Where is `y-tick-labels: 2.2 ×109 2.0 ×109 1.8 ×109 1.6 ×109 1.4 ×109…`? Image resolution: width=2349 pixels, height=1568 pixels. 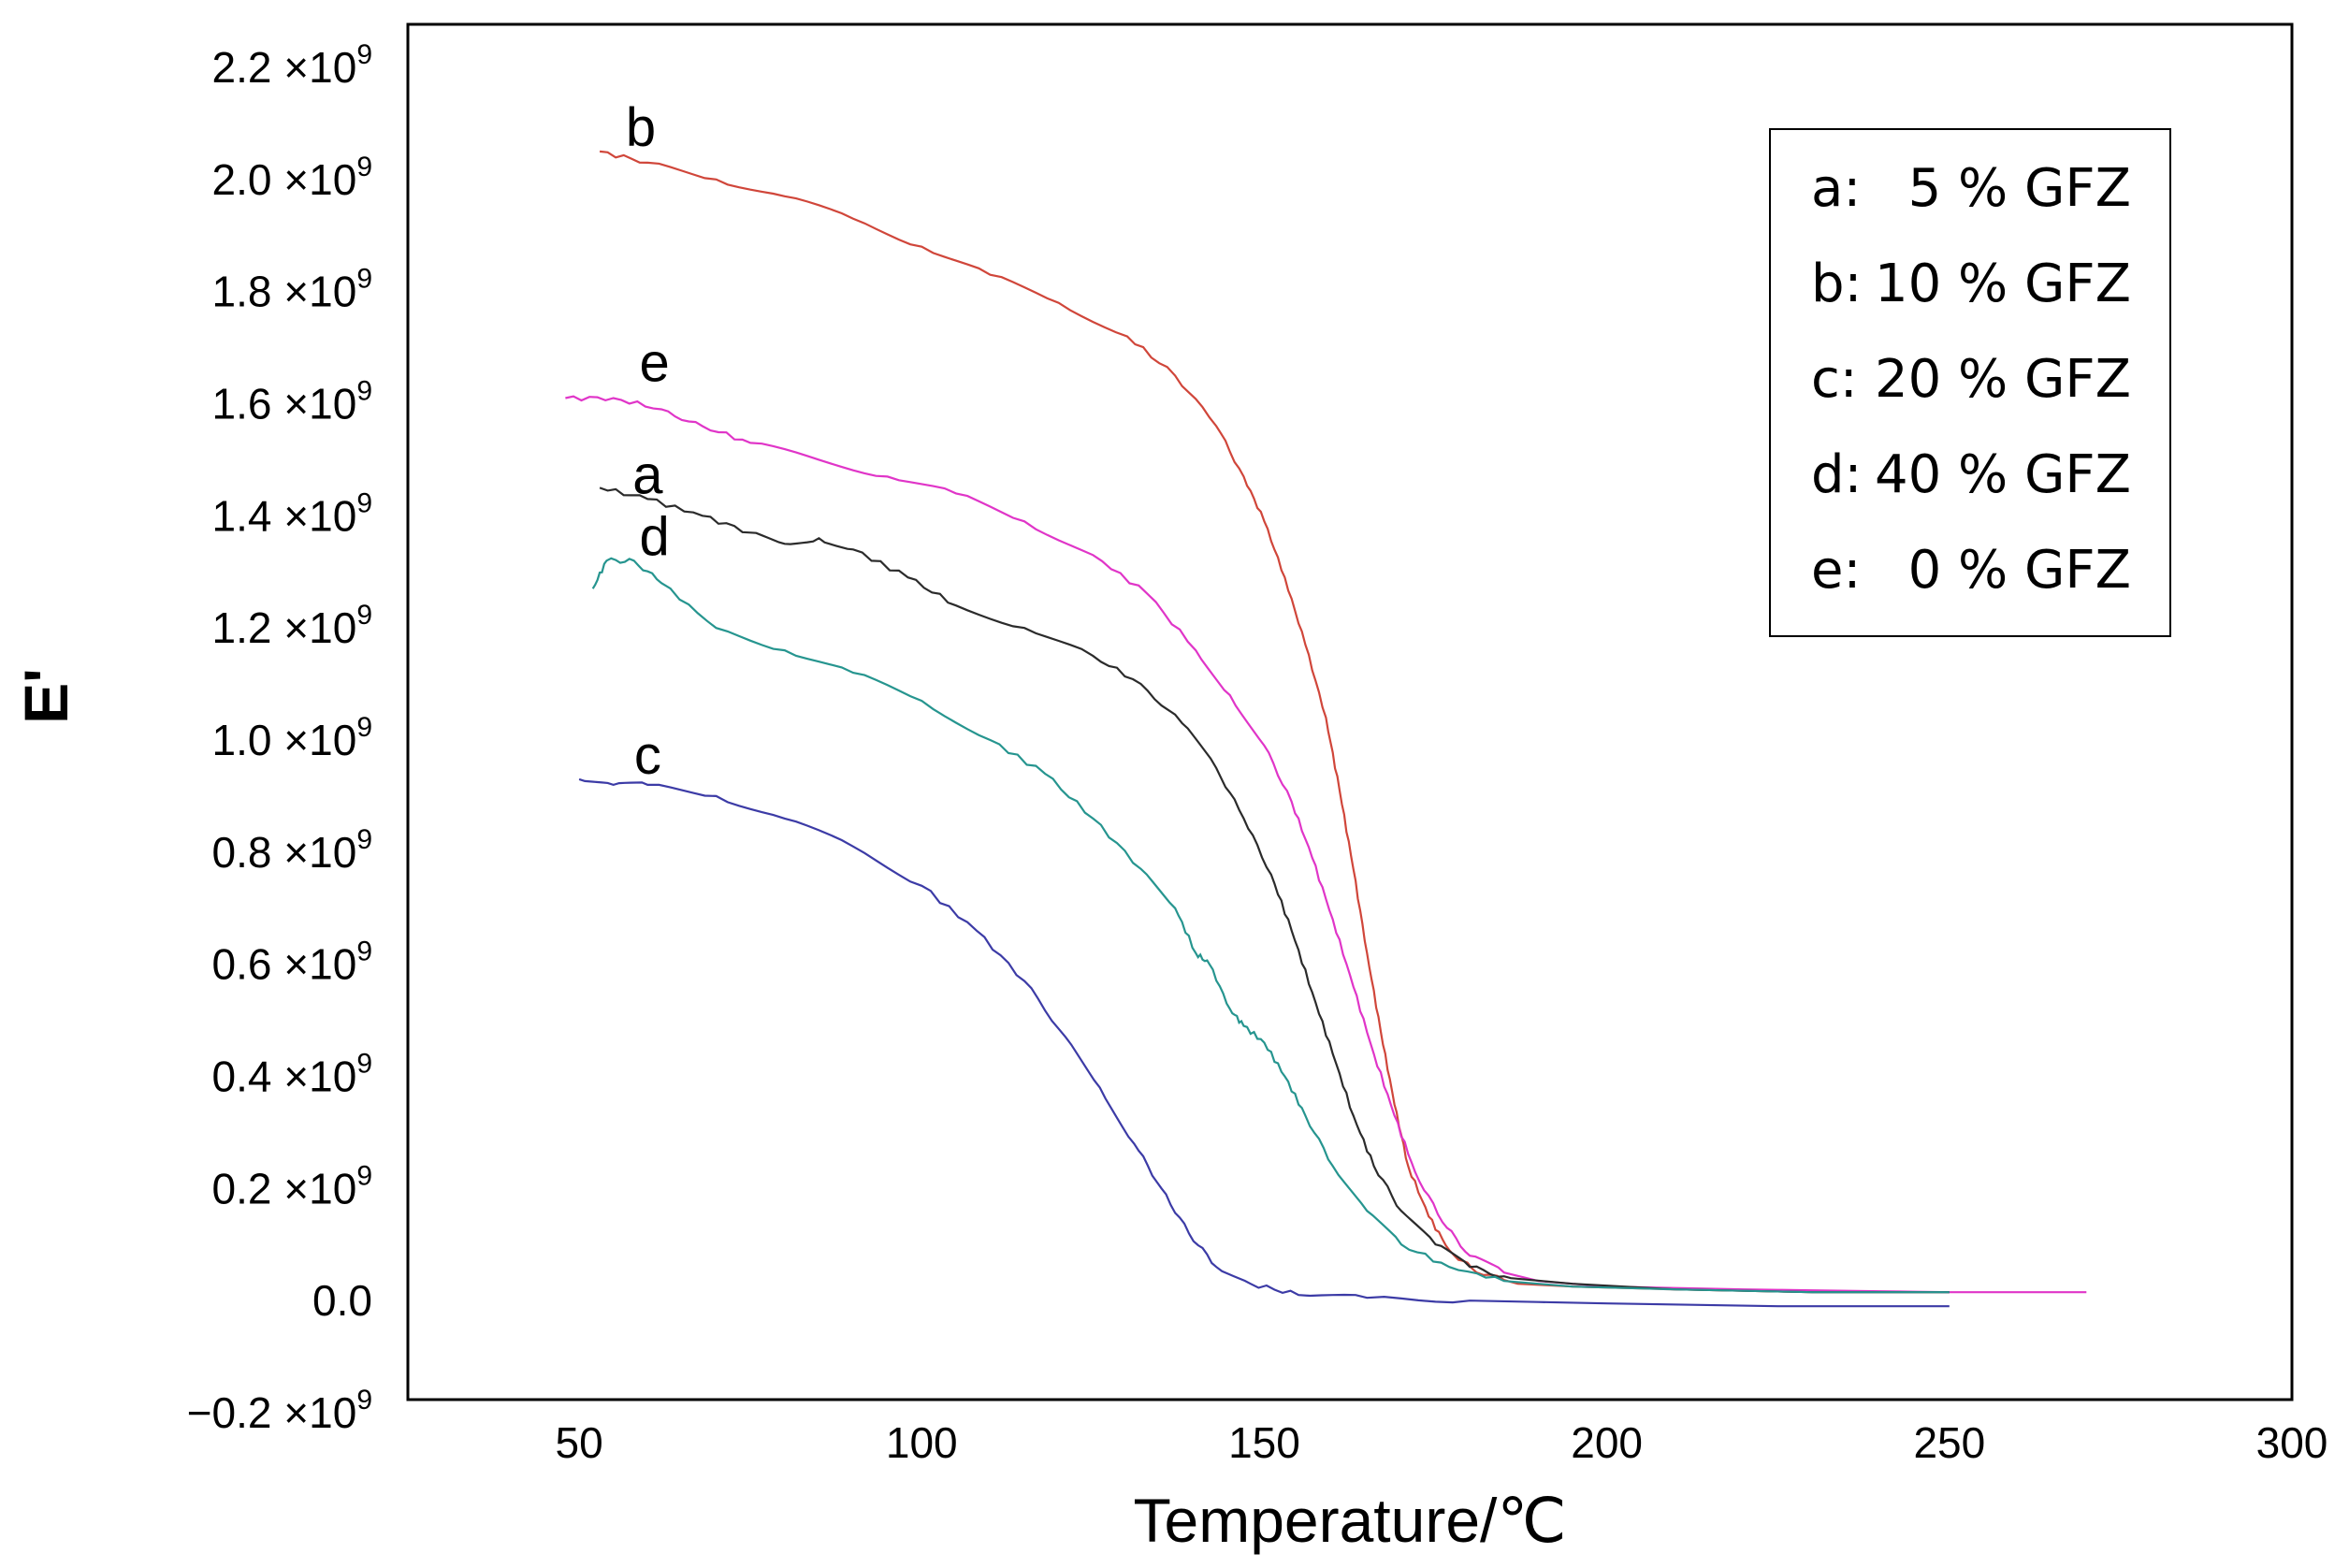
y-tick-labels: 2.2 ×109 2.0 ×109 1.8 ×109 1.6 ×109 1.4 ×109… is located at coordinates (279, 738).